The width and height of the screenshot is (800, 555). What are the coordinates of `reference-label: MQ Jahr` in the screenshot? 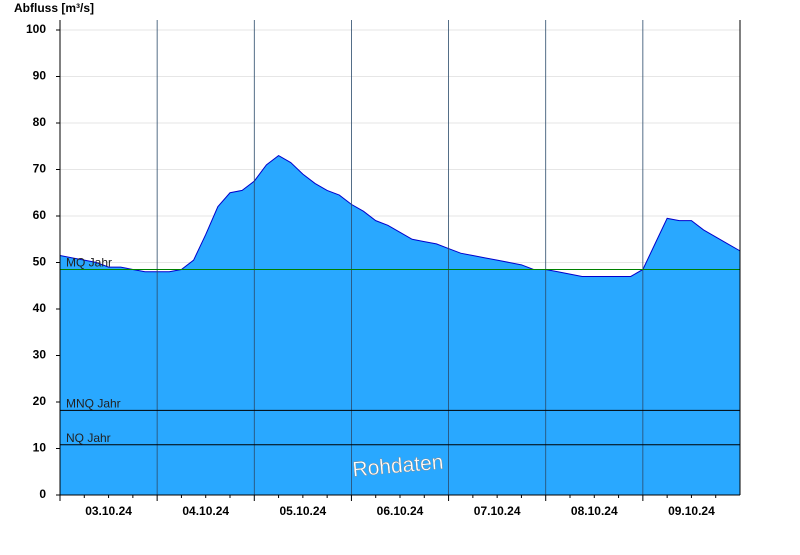 It's located at (89, 263).